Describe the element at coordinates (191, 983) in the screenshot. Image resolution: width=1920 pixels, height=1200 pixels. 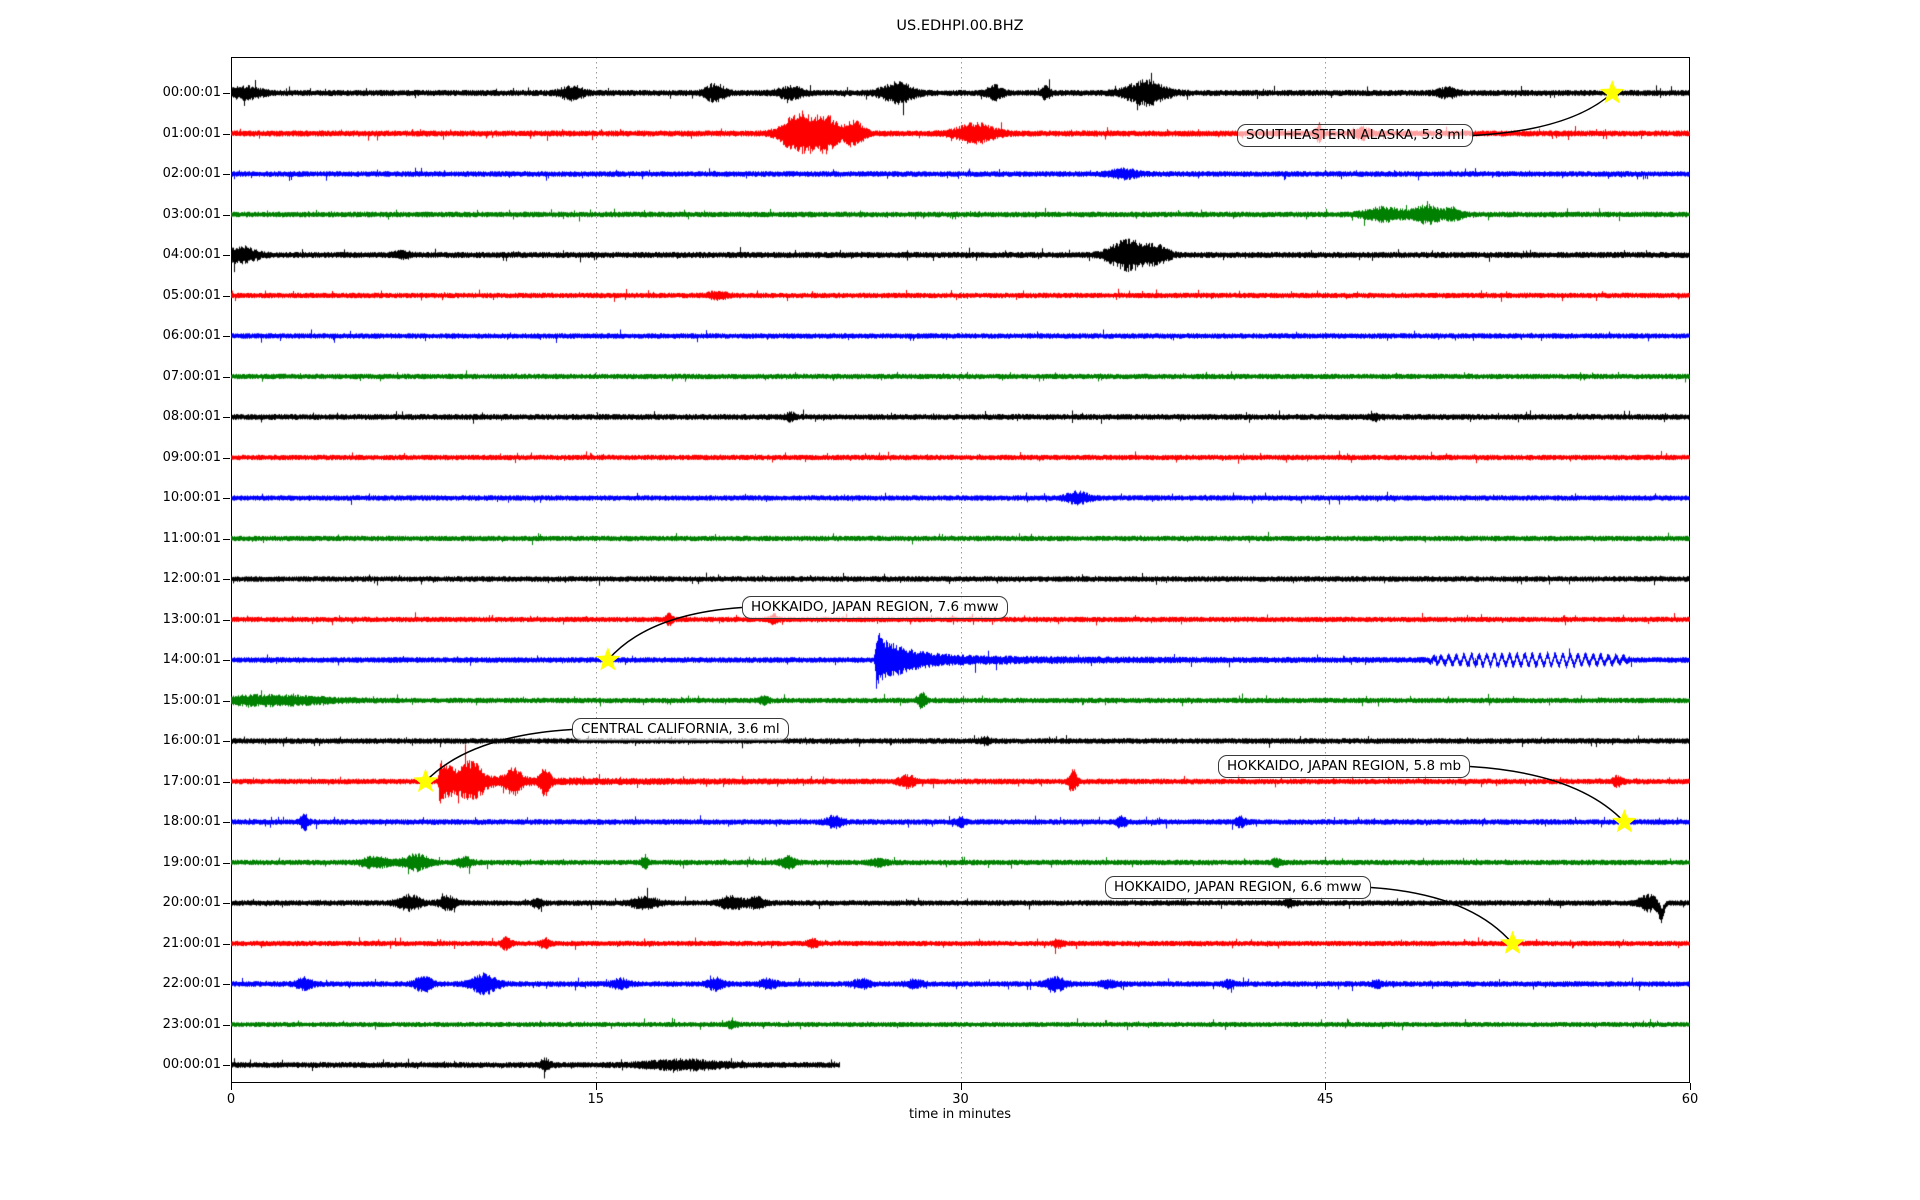
I see `y-tick-label-hour: 22:00:01` at that location.